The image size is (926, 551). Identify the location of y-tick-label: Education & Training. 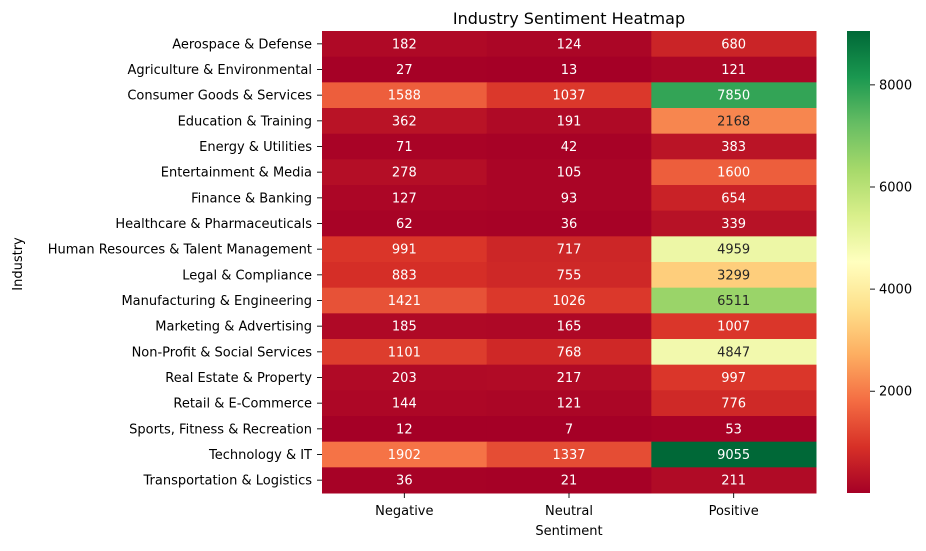
(245, 121).